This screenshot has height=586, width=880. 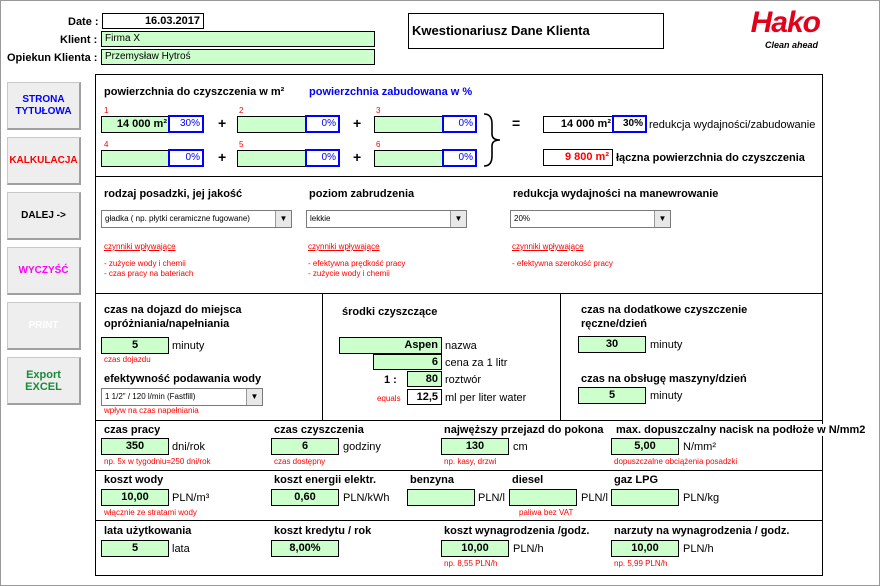 What do you see at coordinates (177, 218) in the screenshot?
I see `floor-select-value: gładka ( np. płytki ceramiczne fugowane)` at bounding box center [177, 218].